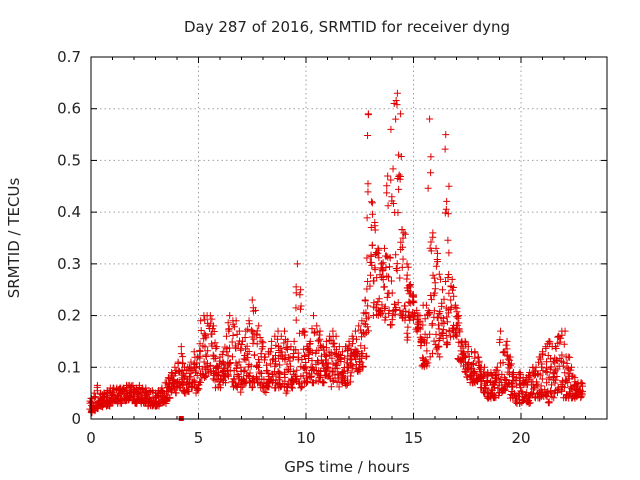  I want to click on x-tick-label: 10, so click(305, 438).